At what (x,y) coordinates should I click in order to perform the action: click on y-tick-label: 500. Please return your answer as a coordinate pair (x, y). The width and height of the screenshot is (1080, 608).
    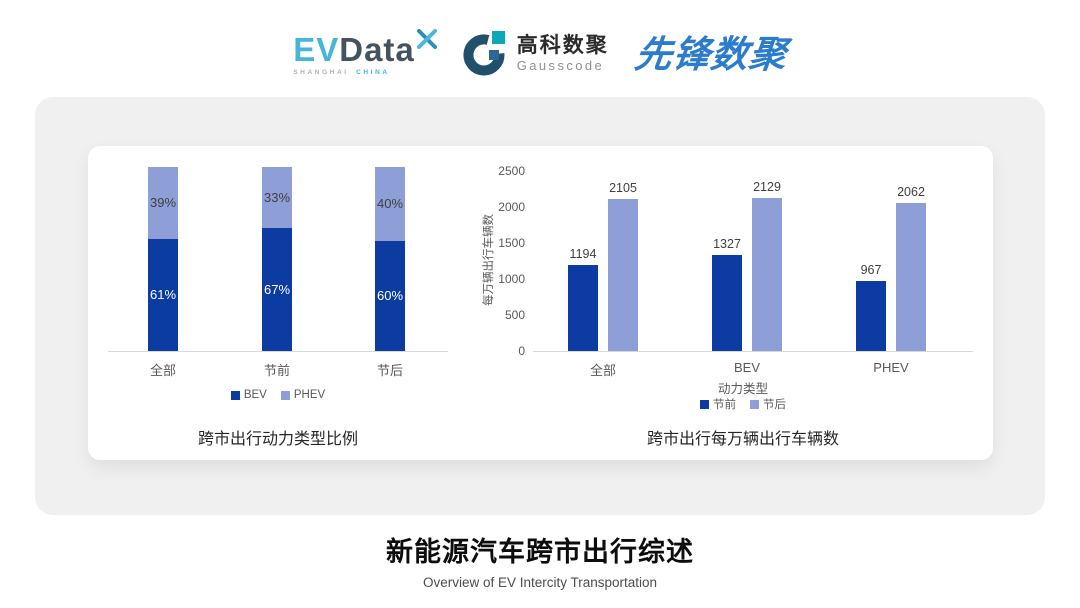
    Looking at the image, I should click on (514, 315).